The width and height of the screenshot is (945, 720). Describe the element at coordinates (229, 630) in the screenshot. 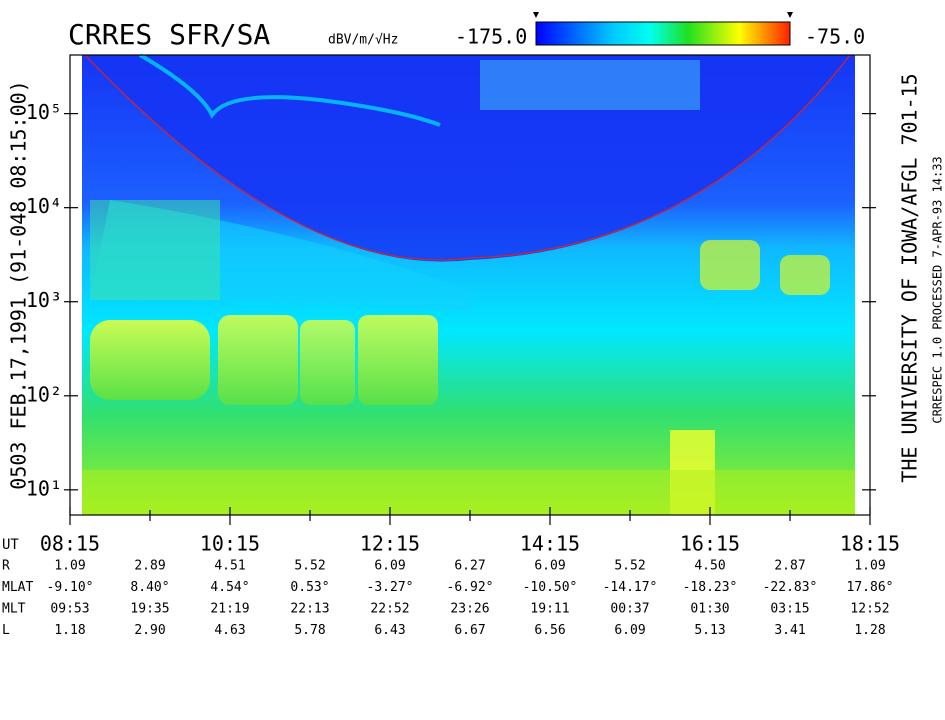

I see `ephemeris-value: 4.63` at that location.